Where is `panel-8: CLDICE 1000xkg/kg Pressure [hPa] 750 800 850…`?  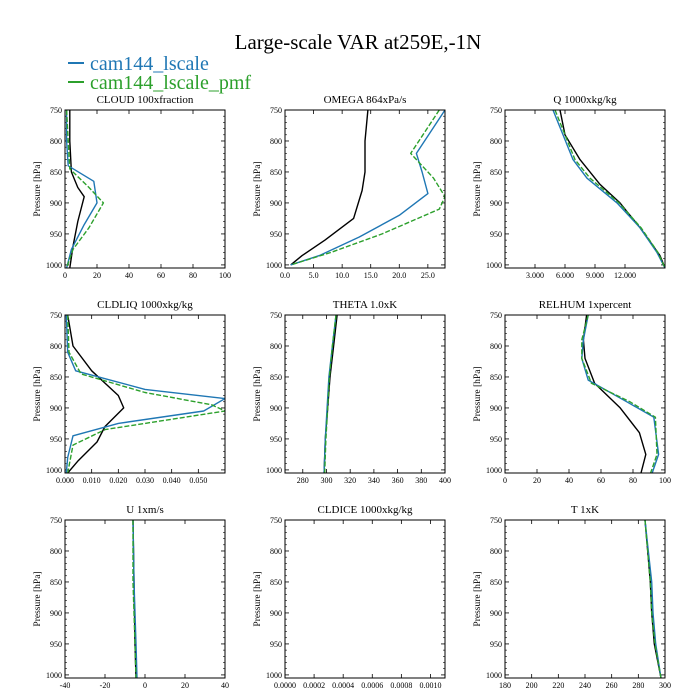 panel-8: CLDICE 1000xkg/kg Pressure [hPa] 750 800 850… is located at coordinates (349, 597).